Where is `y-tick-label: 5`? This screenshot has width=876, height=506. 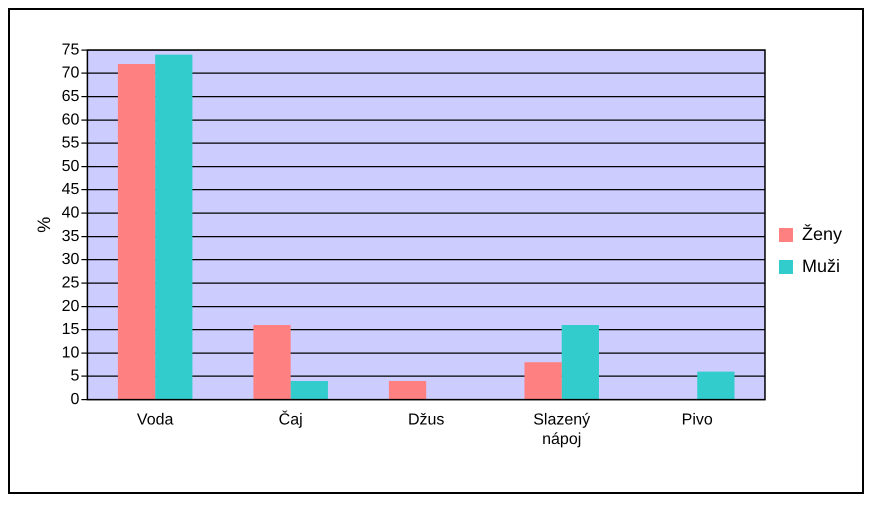
y-tick-label: 5 is located at coordinates (75, 376).